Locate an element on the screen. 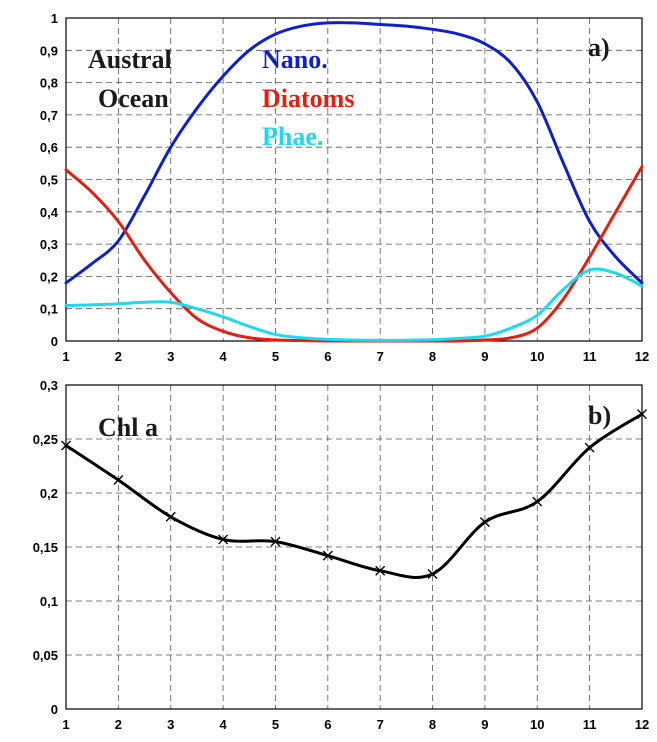  panel-b-label: b) is located at coordinates (599, 415).